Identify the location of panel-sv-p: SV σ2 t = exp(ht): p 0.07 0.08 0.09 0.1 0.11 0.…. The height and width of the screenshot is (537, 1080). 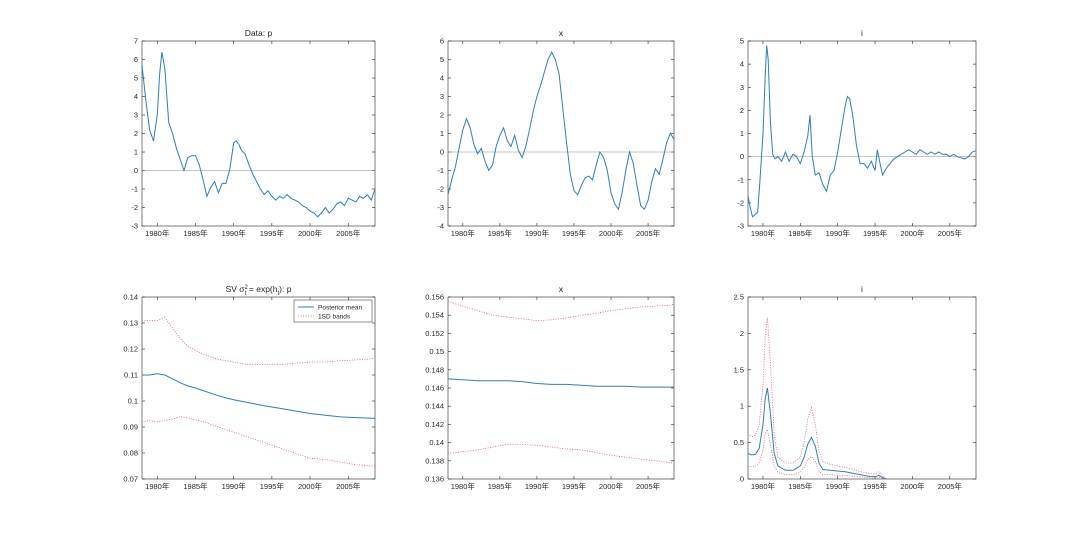
(249, 387).